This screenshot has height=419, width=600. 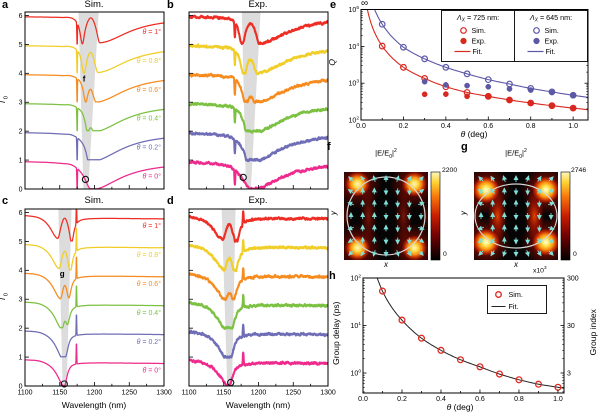 I want to click on panel-label-c: c, so click(x=5, y=201).